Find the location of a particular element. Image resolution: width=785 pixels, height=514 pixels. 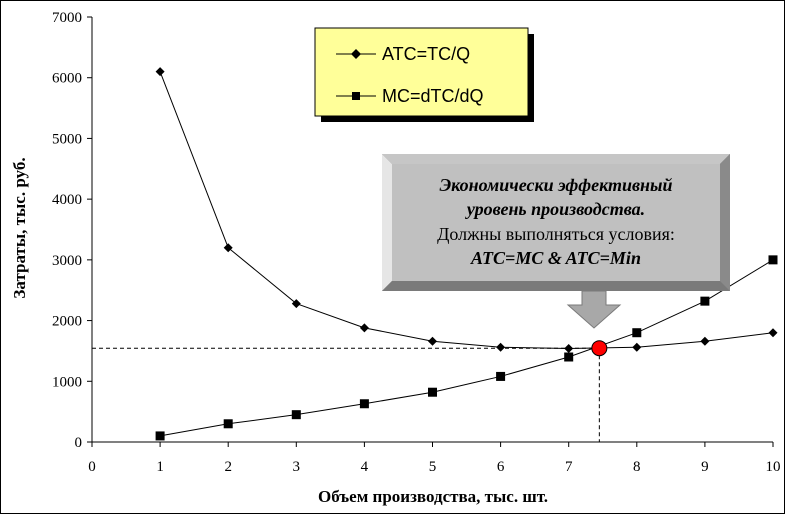

callout-face is located at coordinates (556, 222).